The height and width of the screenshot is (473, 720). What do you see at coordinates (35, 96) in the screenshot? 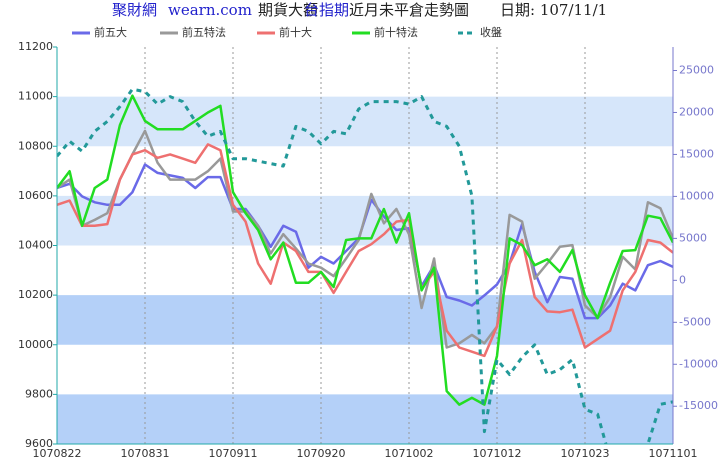
I see `y-tick-label: 11000` at bounding box center [35, 96].